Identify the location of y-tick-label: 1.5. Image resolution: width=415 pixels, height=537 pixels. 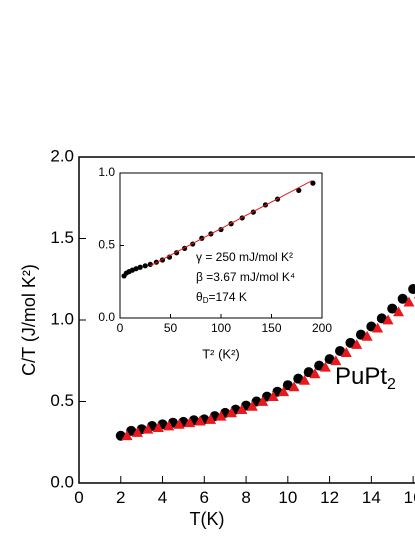
(62, 237).